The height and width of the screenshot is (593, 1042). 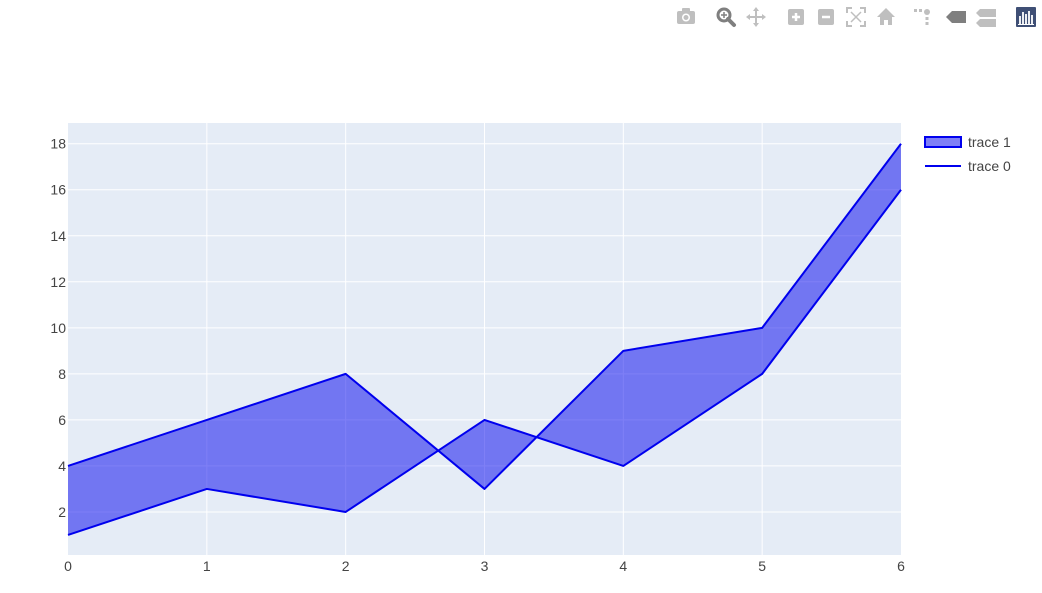 I want to click on y-axis-ticks: 2 4 6 8 10 12 14 16 18, so click(x=58, y=328).